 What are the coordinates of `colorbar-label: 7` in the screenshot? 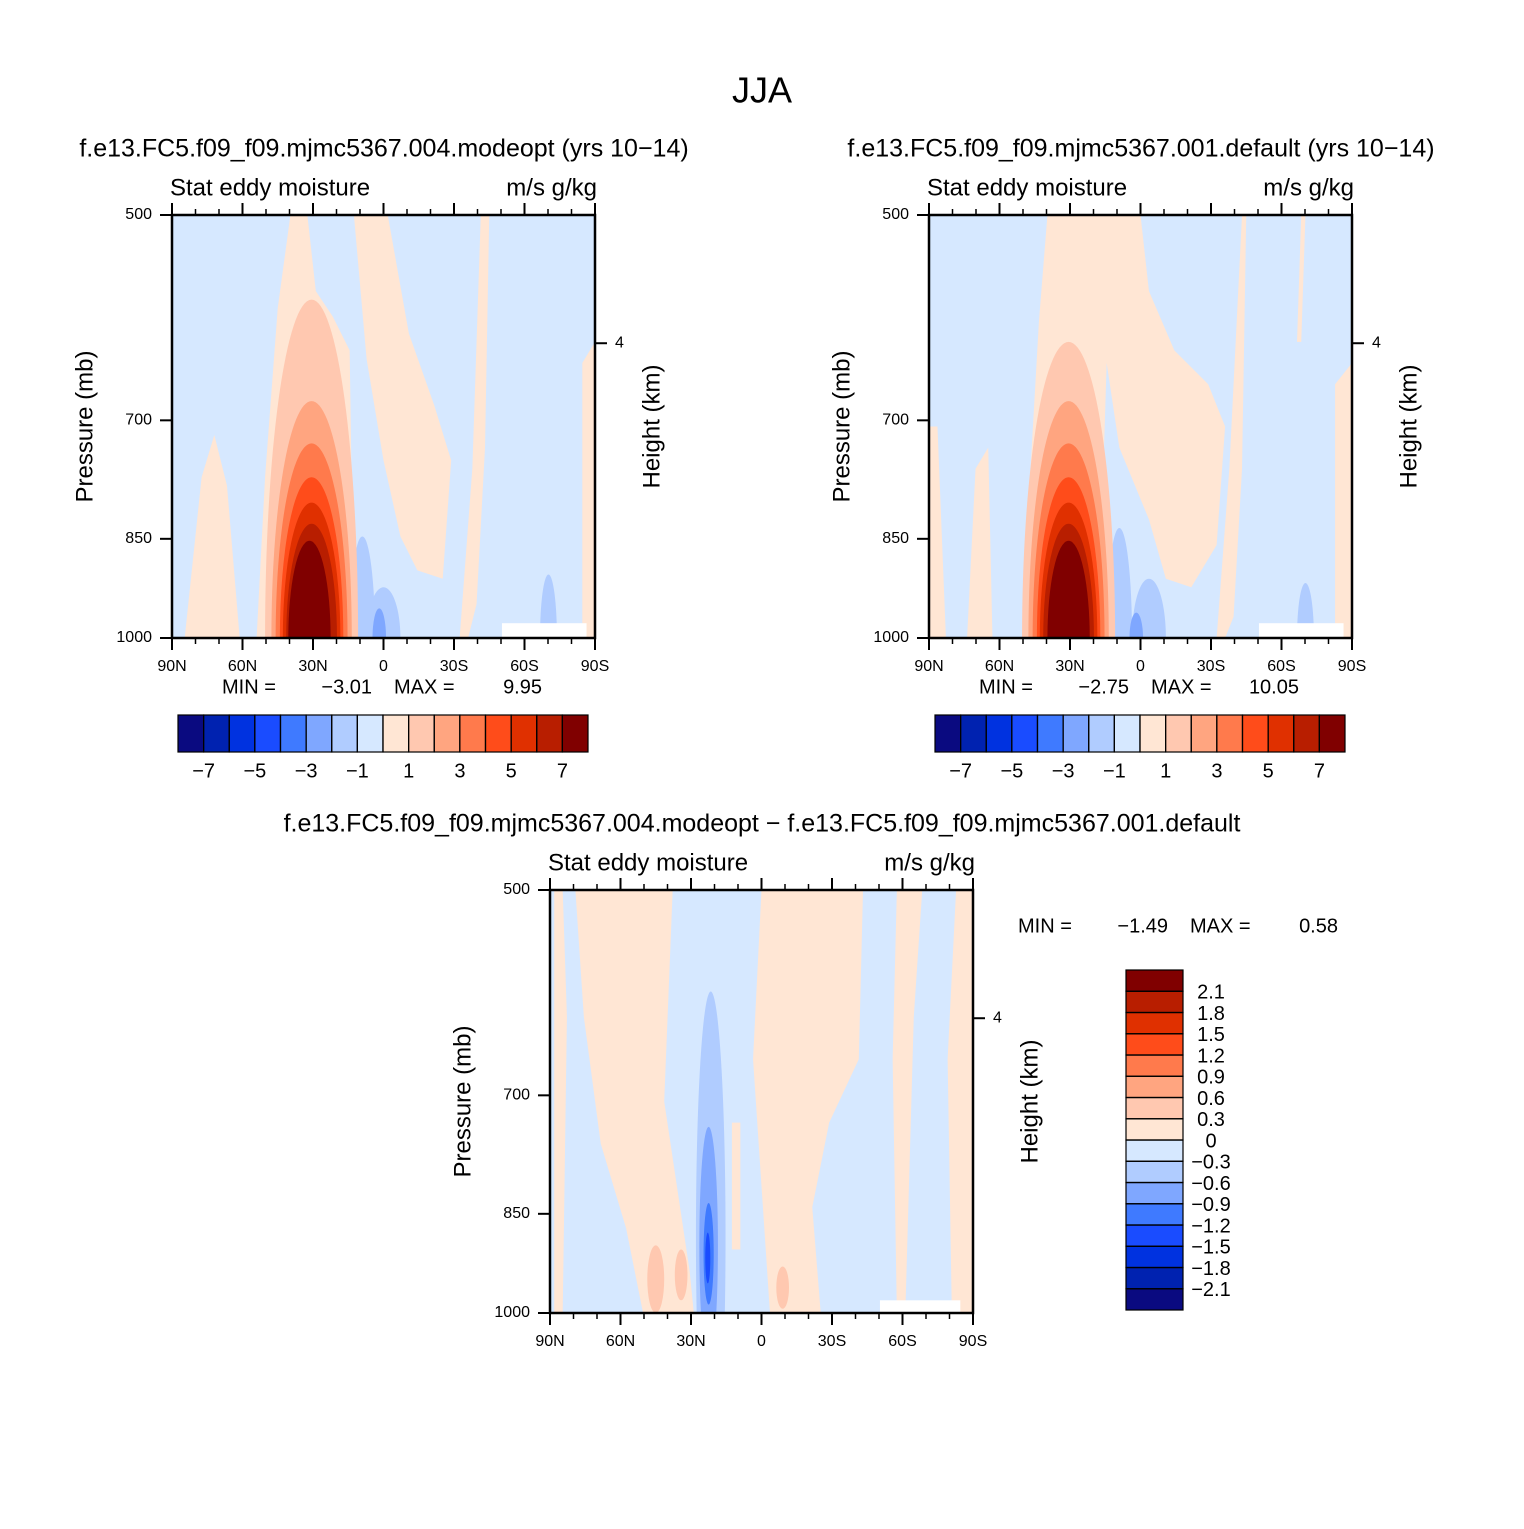 It's located at (1319, 771).